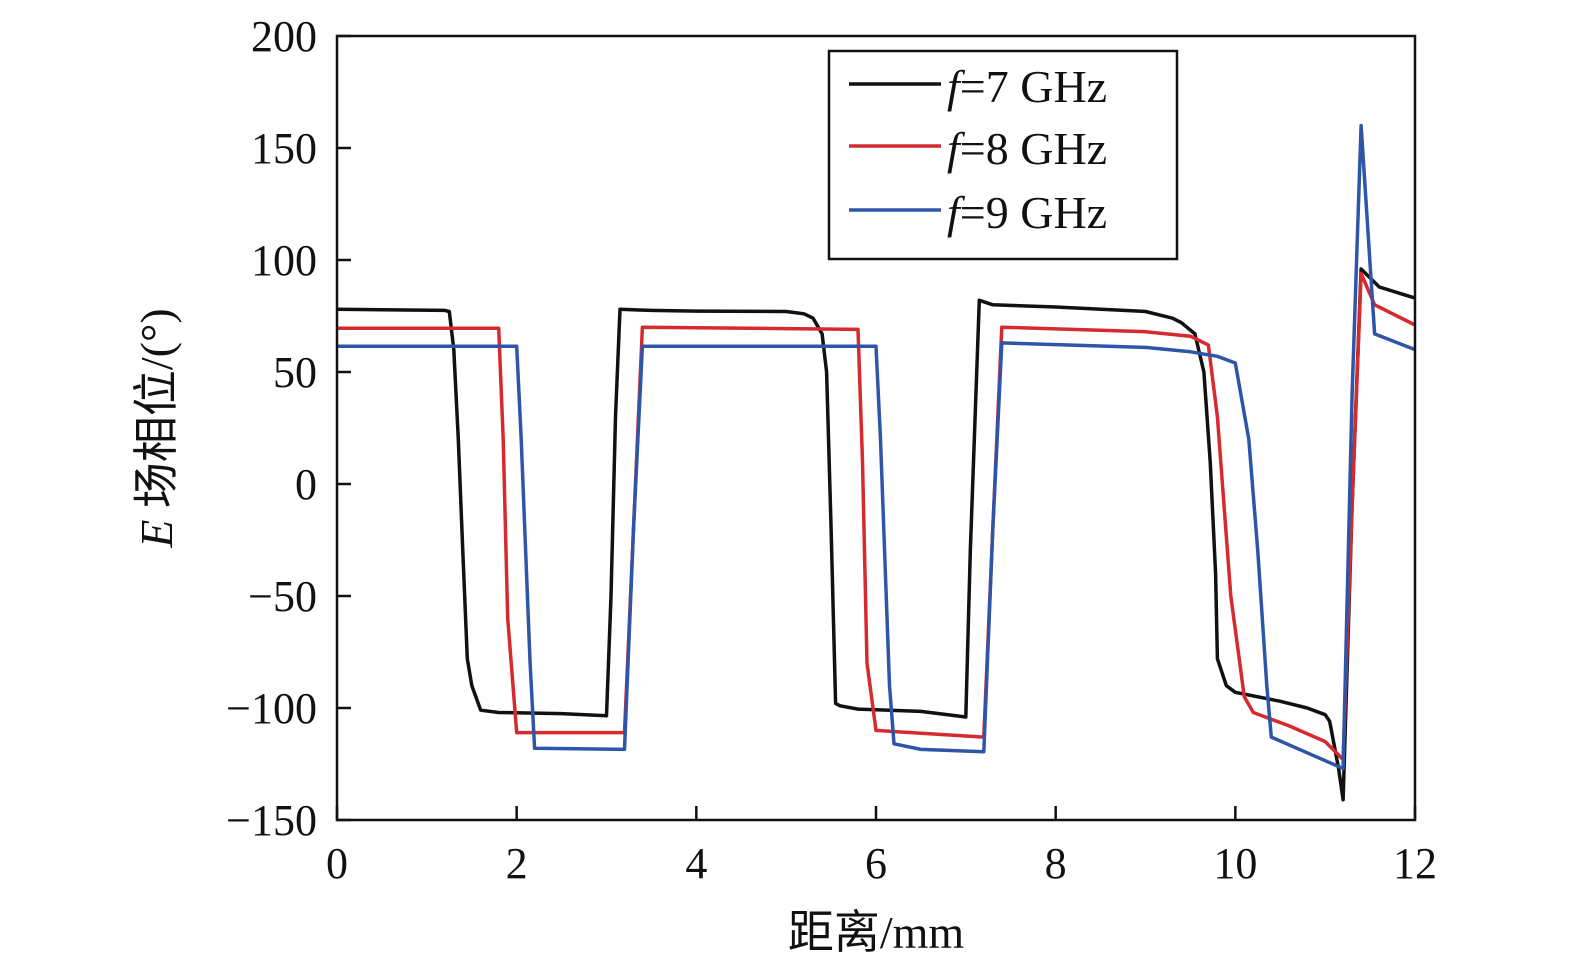  What do you see at coordinates (271, 820) in the screenshot?
I see `y-tick-label: −150` at bounding box center [271, 820].